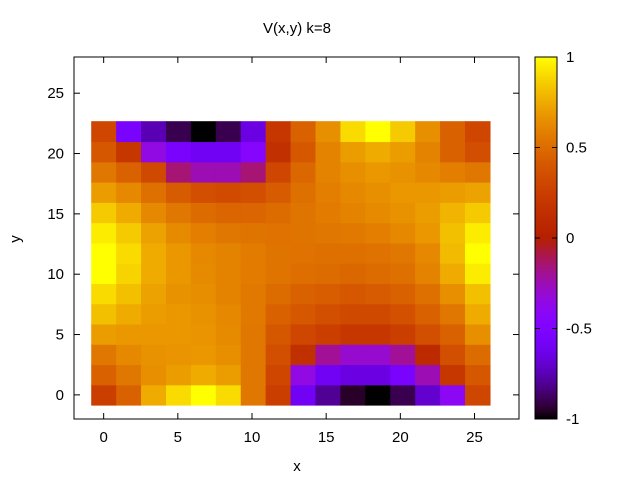 The image size is (640, 480). Describe the element at coordinates (579, 329) in the screenshot. I see `colorbar-tick-label: -0.5` at that location.